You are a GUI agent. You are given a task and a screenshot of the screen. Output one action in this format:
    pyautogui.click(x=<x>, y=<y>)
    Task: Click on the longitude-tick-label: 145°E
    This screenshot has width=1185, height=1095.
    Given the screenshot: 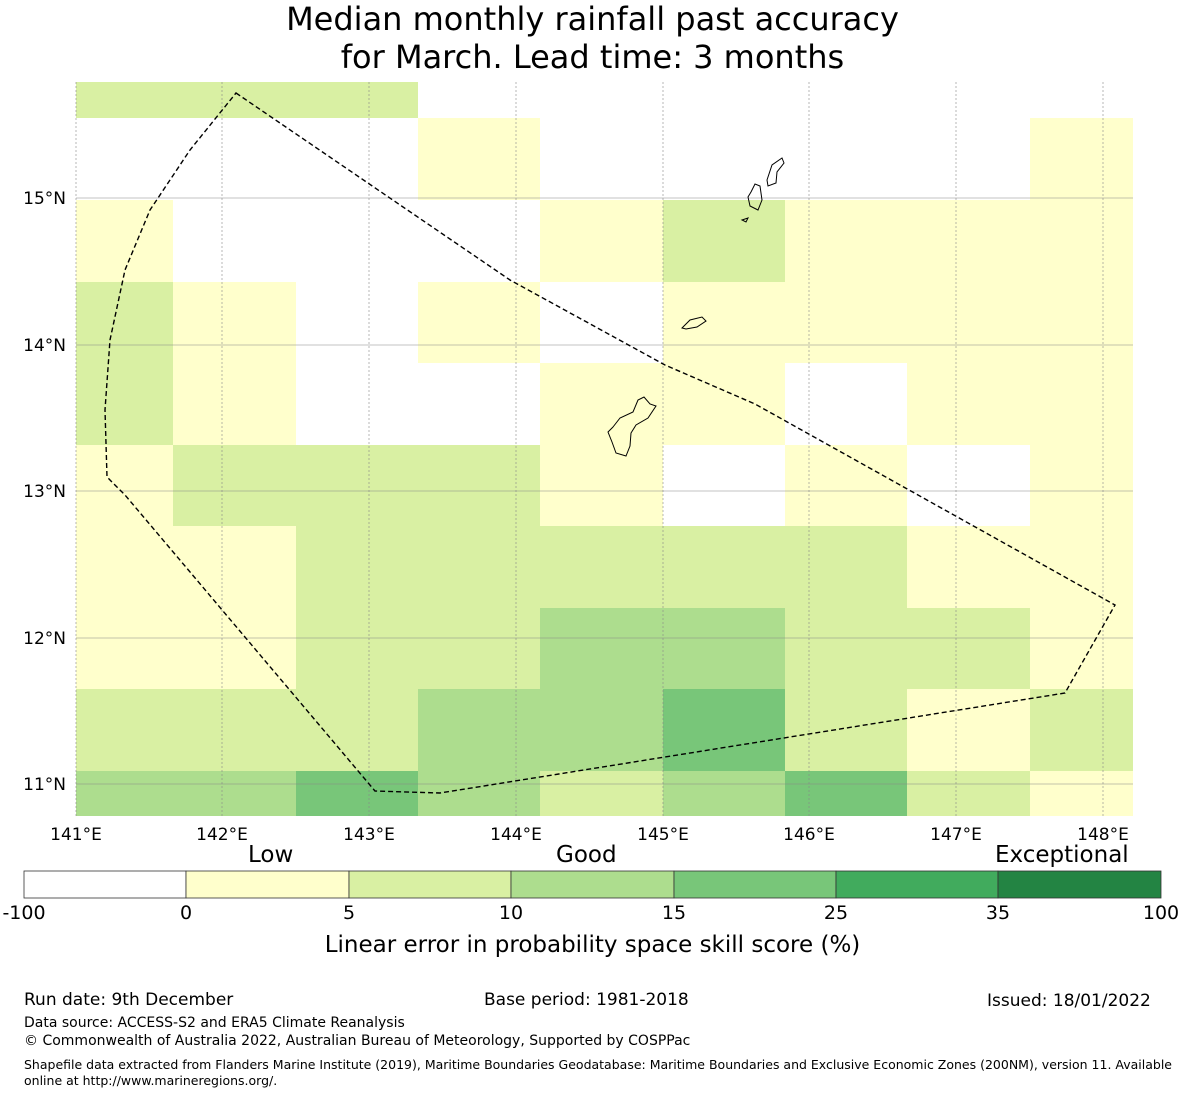 What is the action you would take?
    pyautogui.click(x=663, y=835)
    